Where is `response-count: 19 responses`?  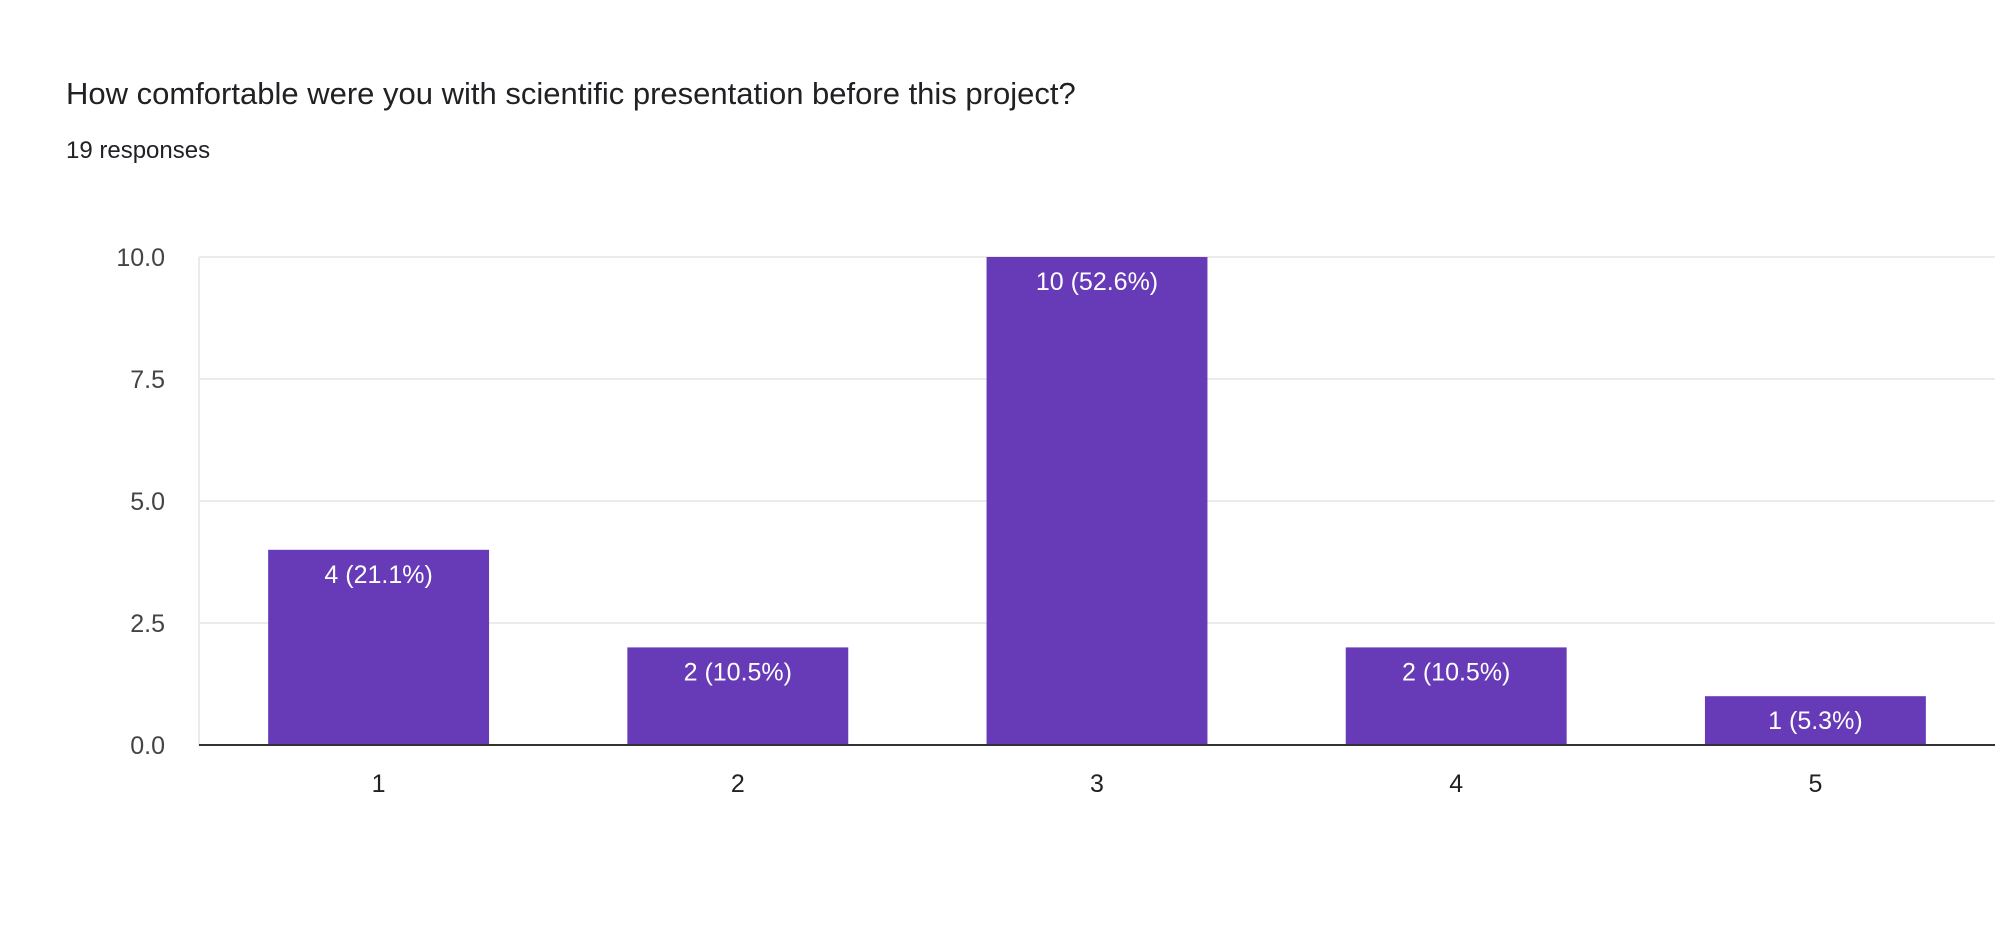
response-count: 19 responses is located at coordinates (138, 150).